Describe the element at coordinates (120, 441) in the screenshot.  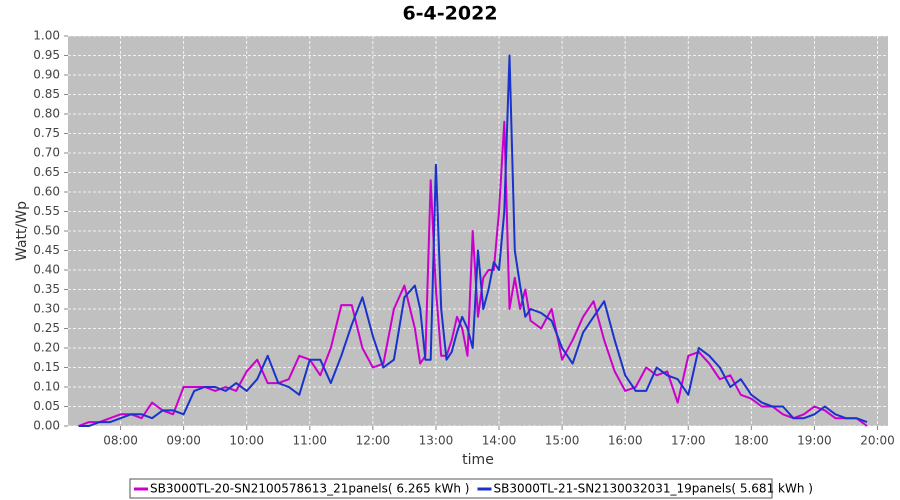
I see `x-tick-label: 08:00` at that location.